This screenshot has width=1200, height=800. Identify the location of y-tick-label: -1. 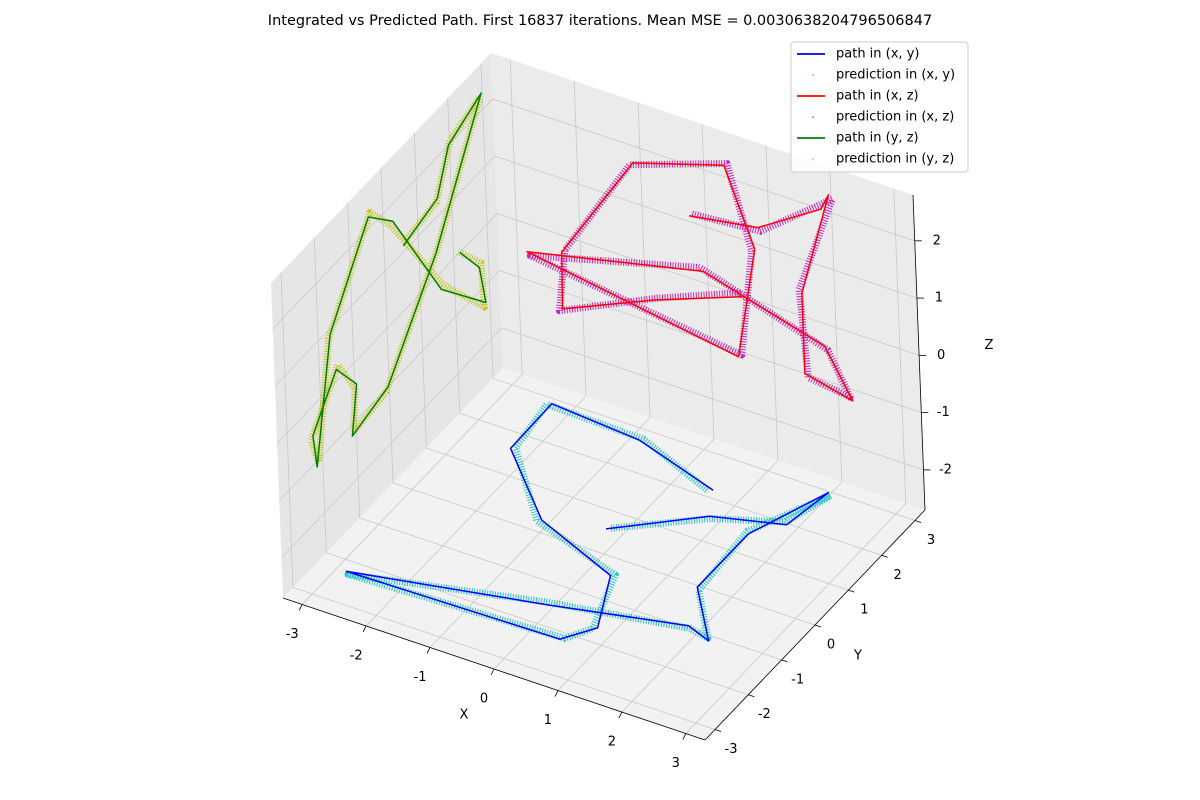
(797, 679).